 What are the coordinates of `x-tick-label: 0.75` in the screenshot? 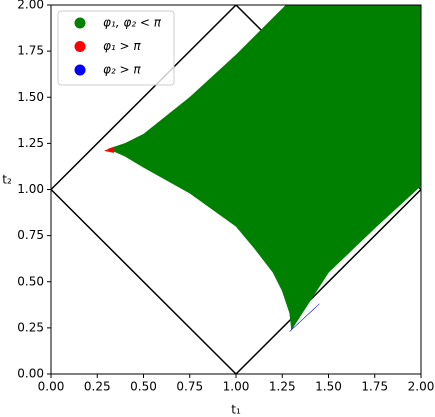 It's located at (189, 387).